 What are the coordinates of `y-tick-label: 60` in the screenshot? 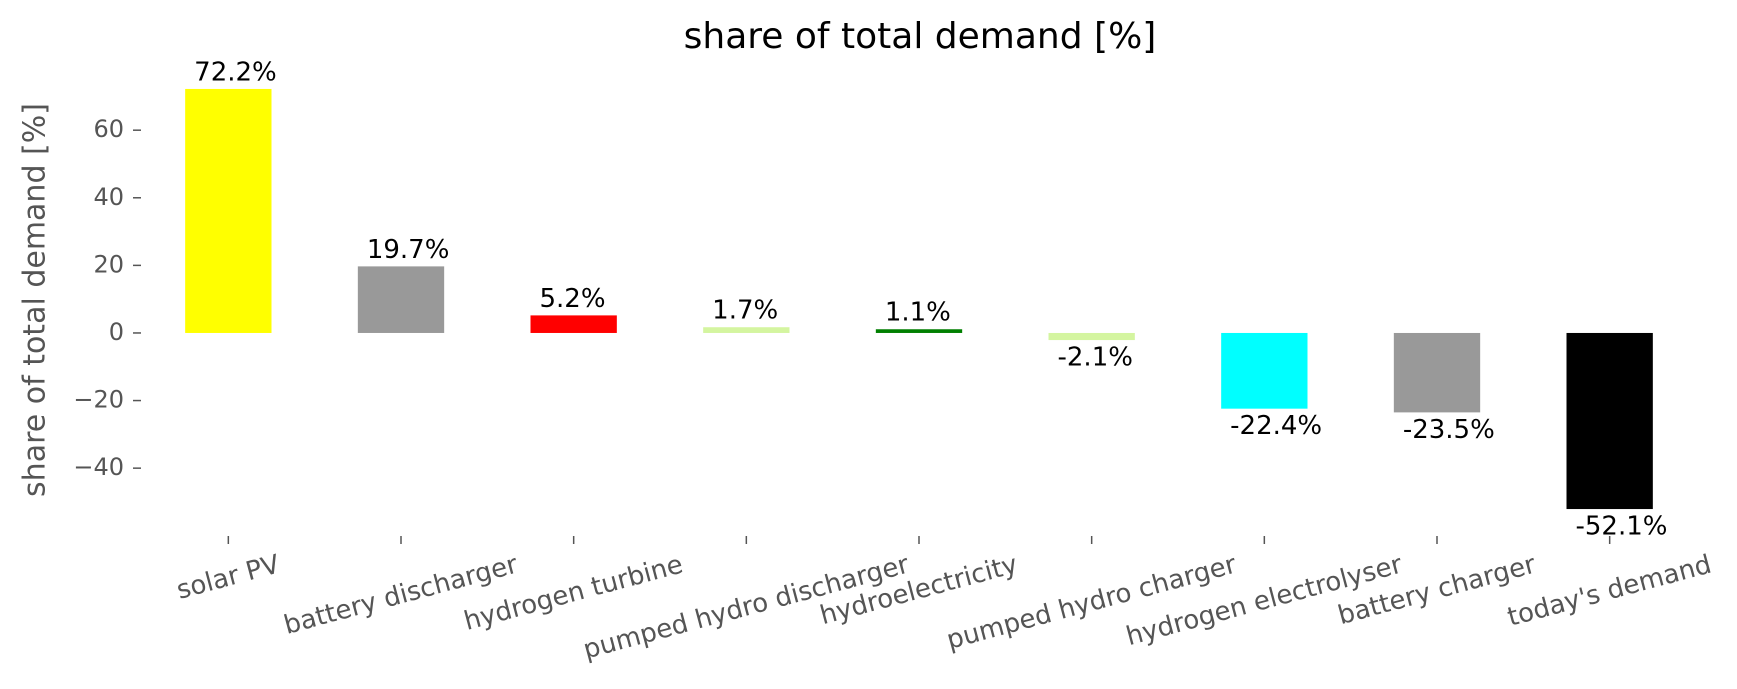 It's located at (108, 129).